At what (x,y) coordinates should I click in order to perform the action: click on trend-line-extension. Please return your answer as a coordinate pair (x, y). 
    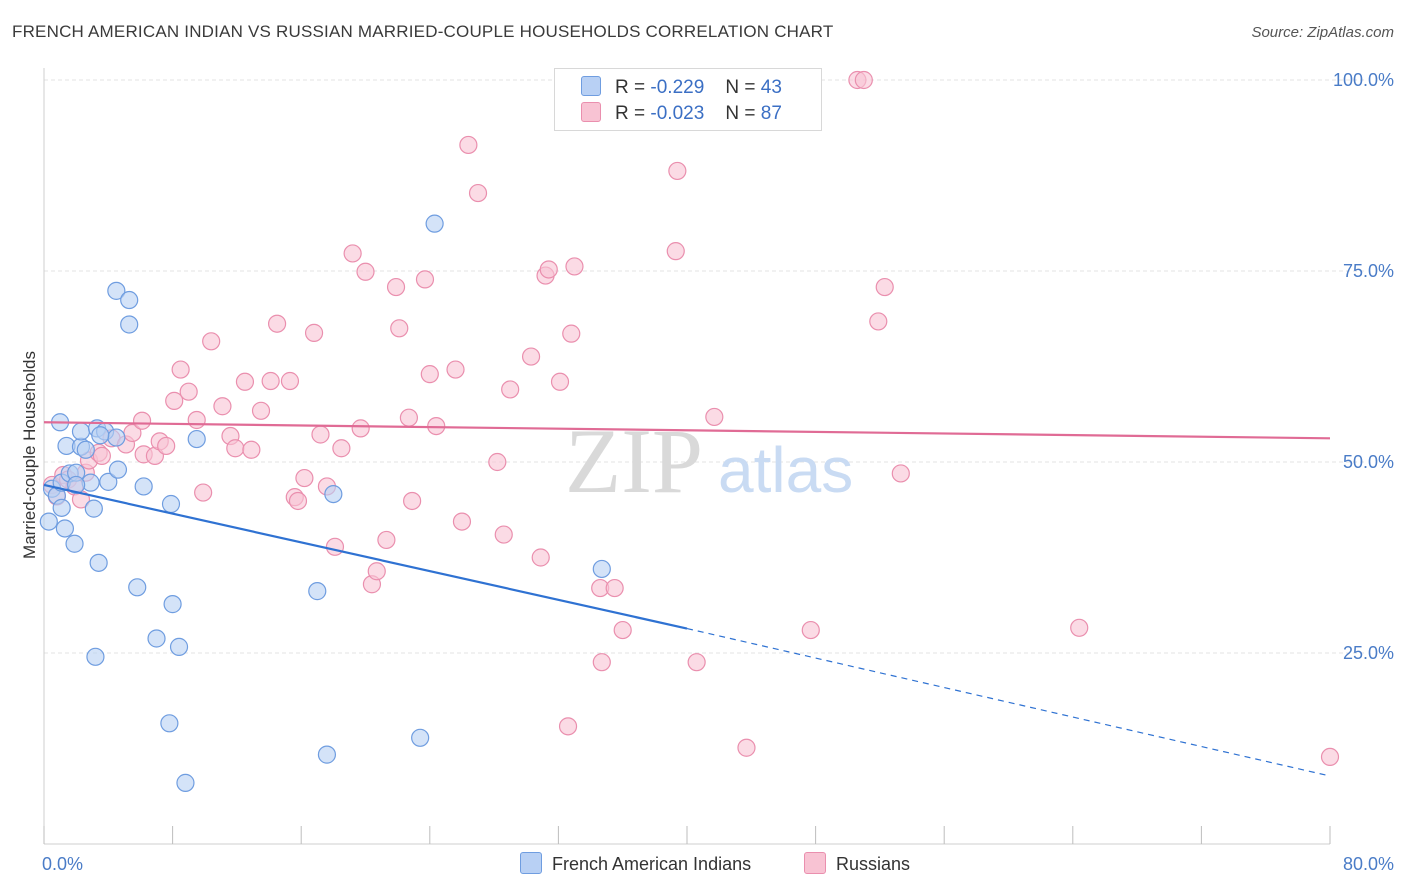
    Looking at the image, I should click on (1008, 702).